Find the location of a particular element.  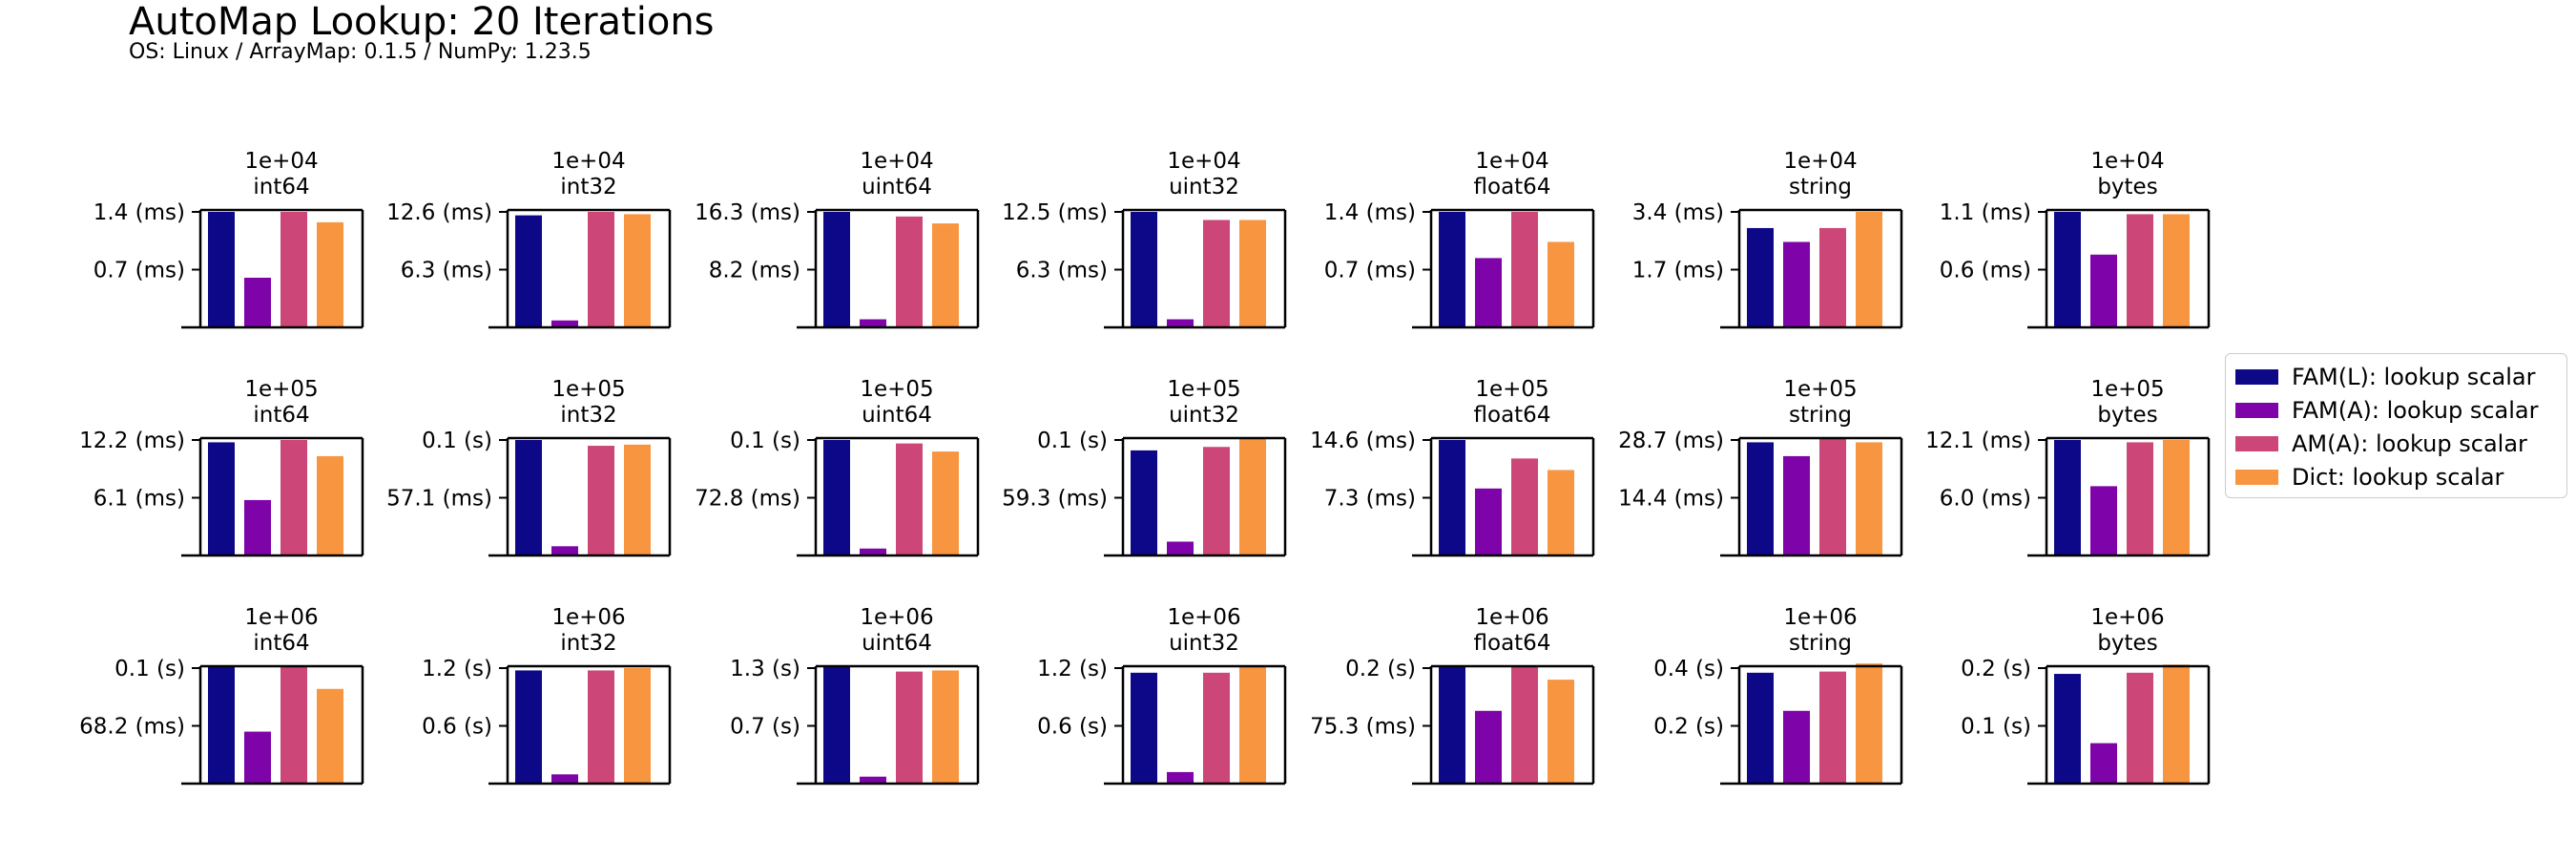

subplot-title-top-1e-06-string: 1e+06 is located at coordinates (1820, 617).